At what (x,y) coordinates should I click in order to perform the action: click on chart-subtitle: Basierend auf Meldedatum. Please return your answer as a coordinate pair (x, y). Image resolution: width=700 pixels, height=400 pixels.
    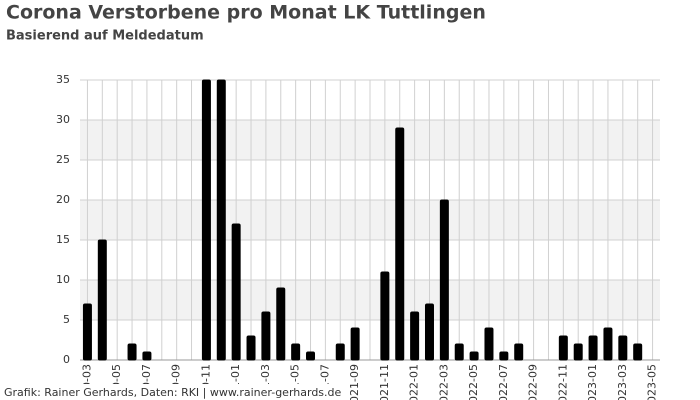
    Looking at the image, I should click on (105, 36).